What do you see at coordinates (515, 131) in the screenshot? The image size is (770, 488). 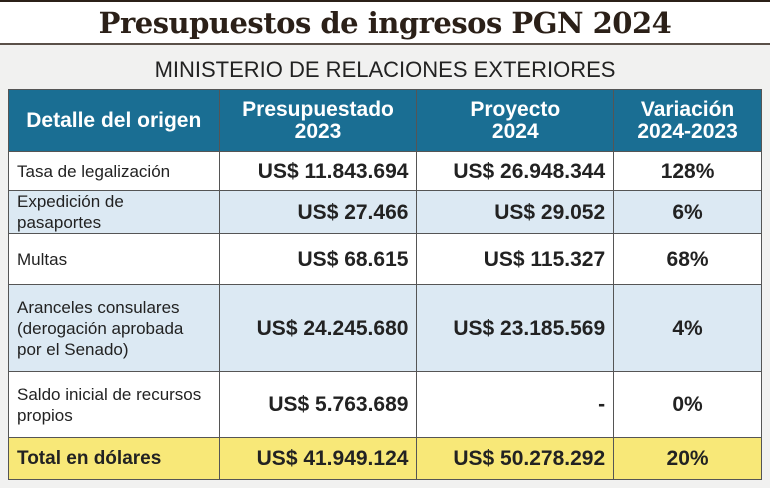 I see `column-header-line: 2024` at bounding box center [515, 131].